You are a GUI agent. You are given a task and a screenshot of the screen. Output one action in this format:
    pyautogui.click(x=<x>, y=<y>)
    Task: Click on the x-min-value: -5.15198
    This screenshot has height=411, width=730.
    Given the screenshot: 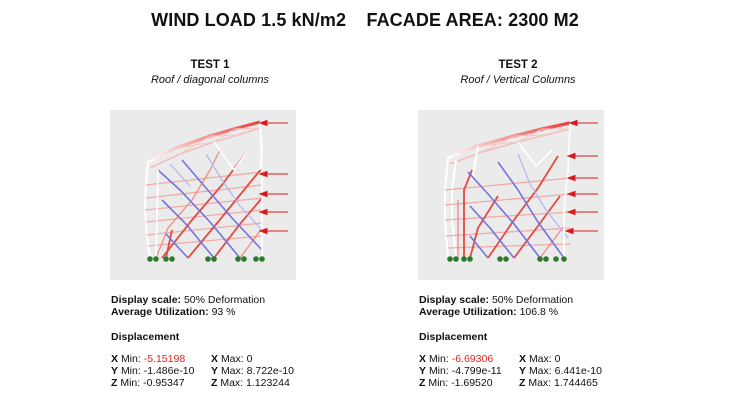 What is the action you would take?
    pyautogui.click(x=164, y=359)
    